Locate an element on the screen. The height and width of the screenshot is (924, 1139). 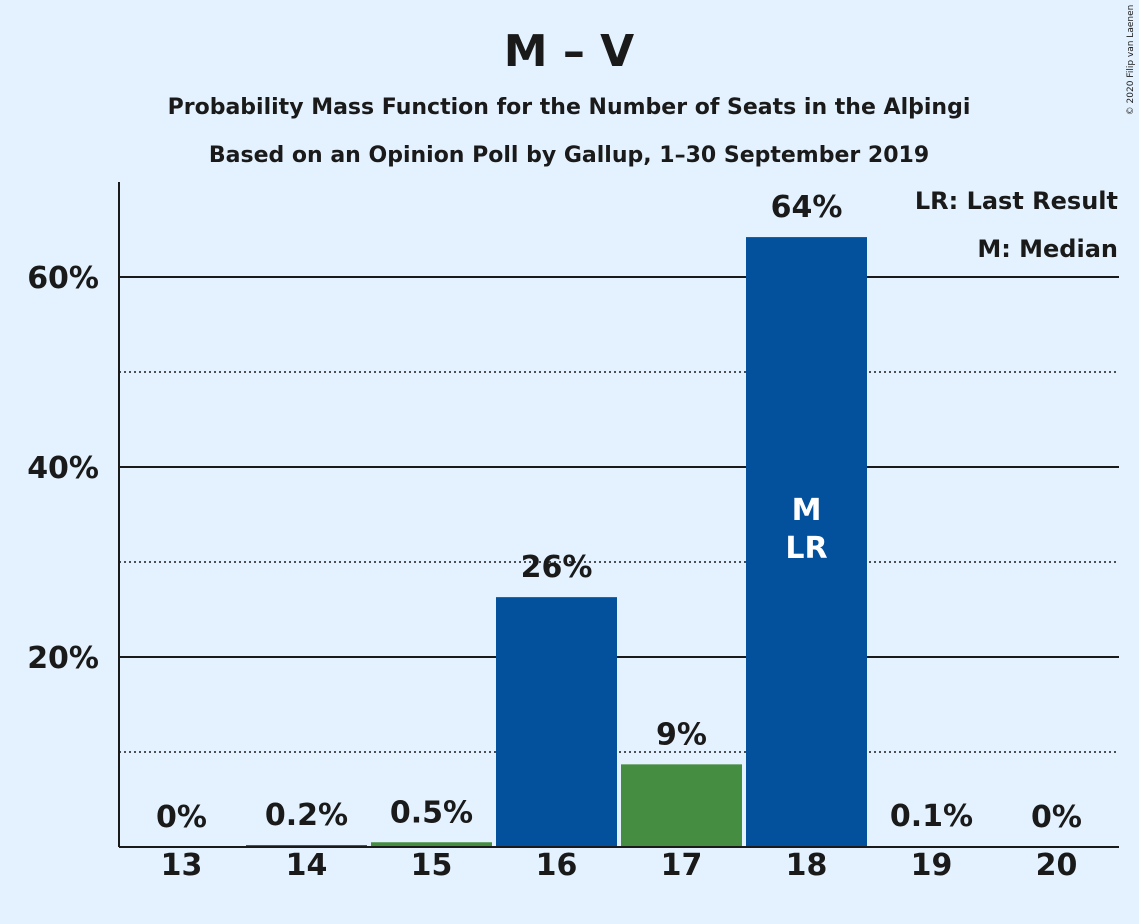
inside-bar-label-lr: LR is located at coordinates (806, 548).